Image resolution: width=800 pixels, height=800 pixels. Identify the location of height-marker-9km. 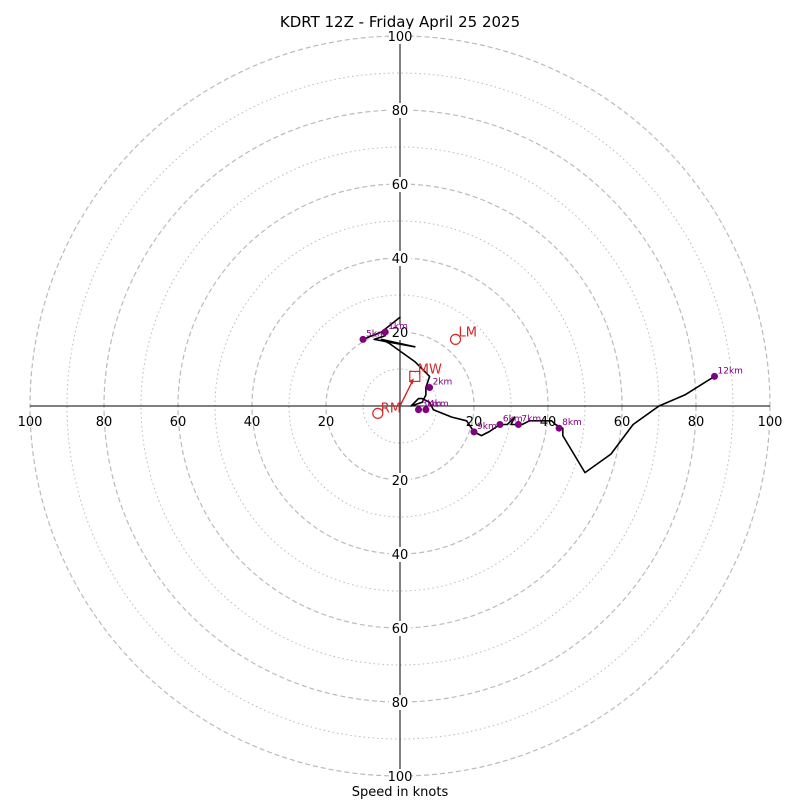
(474, 432).